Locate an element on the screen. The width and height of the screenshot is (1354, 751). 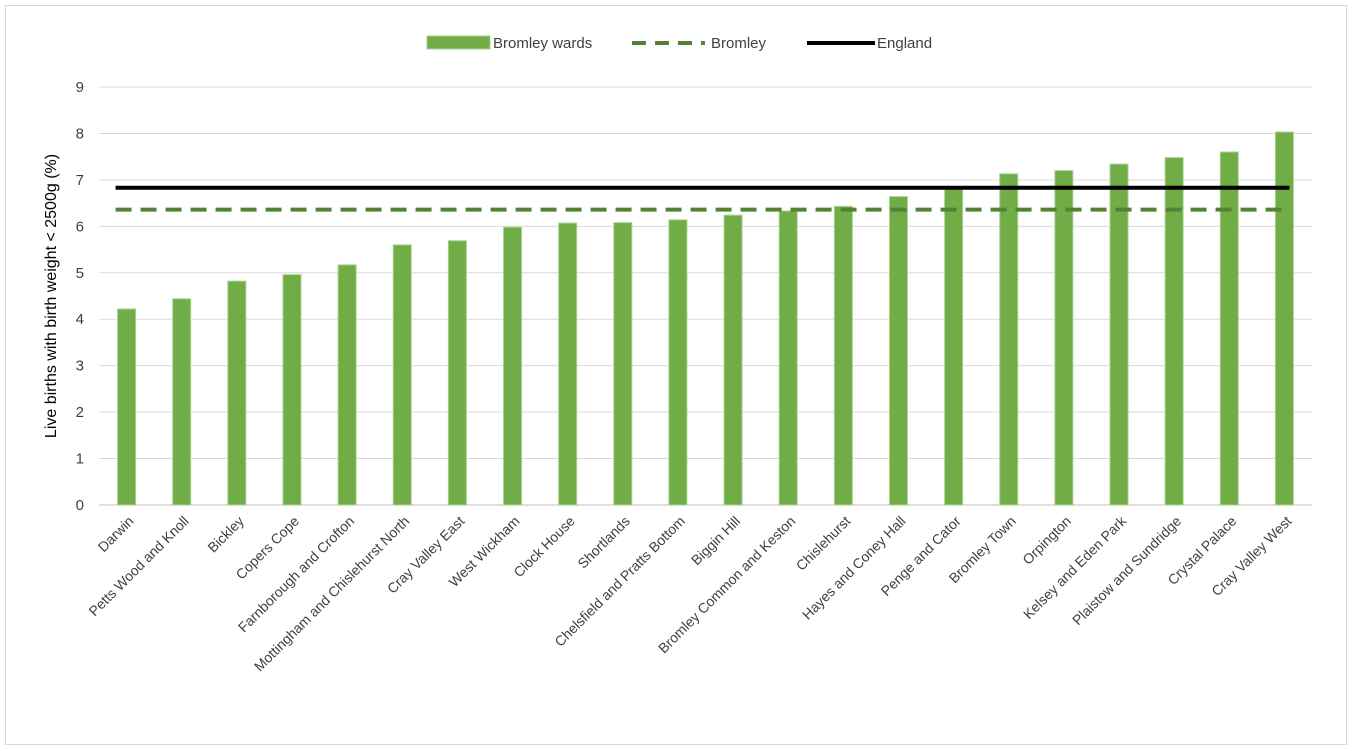
x-tick-label: Petts Wood and Knoll is located at coordinates (138, 566).